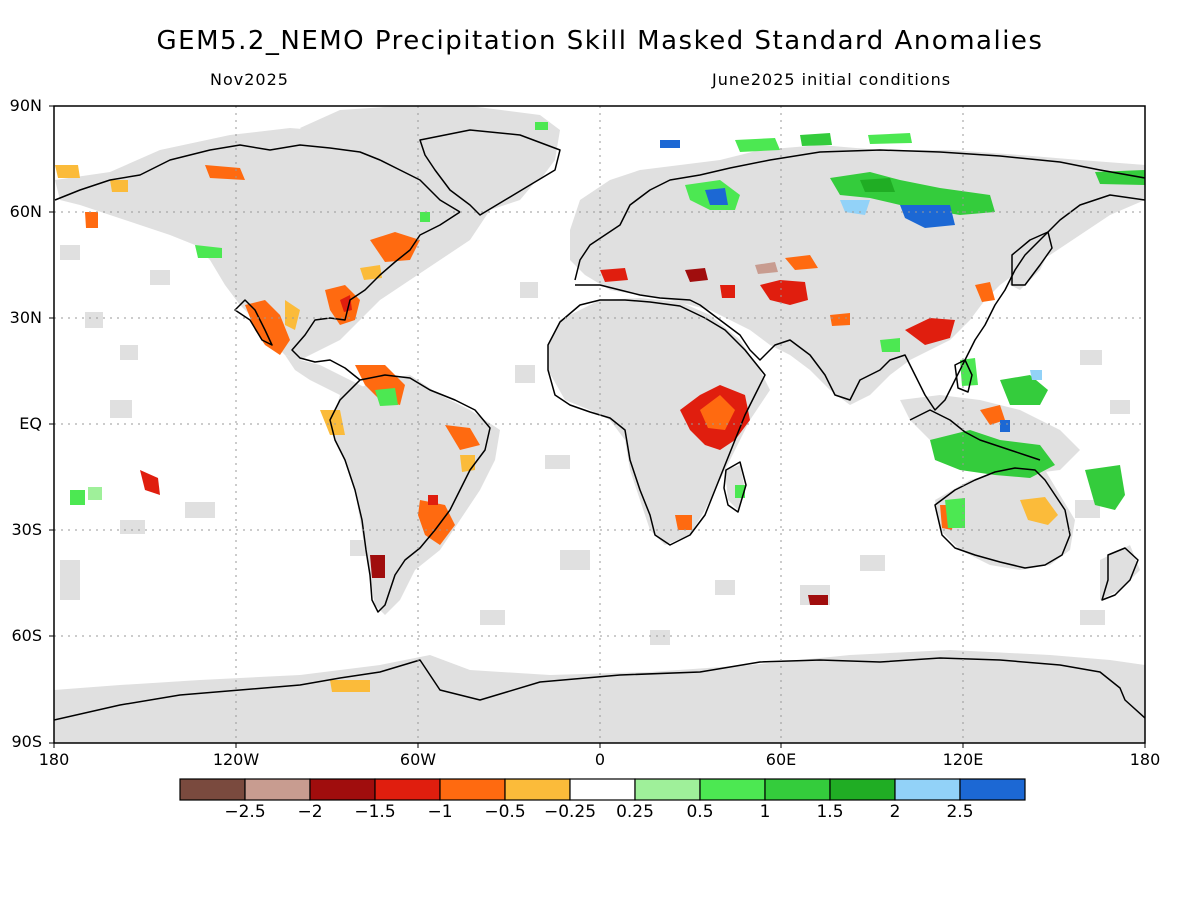 The height and width of the screenshot is (900, 1200). What do you see at coordinates (635, 812) in the screenshot?
I see `colorbar-tick-label: 0.25` at bounding box center [635, 812].